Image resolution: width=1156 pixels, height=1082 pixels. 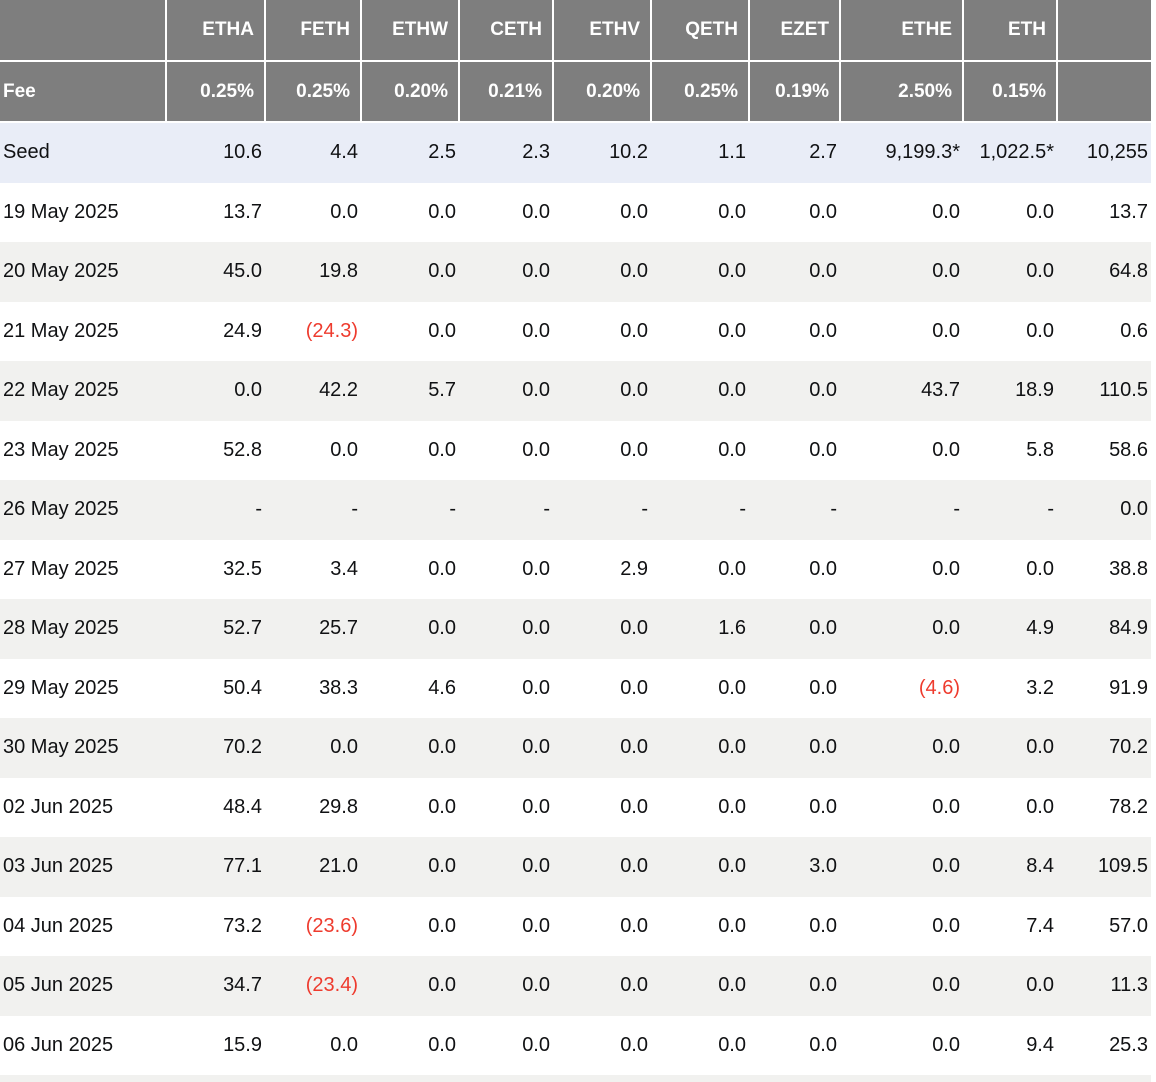 What do you see at coordinates (1040, 866) in the screenshot?
I see `flow-value: 8.4` at bounding box center [1040, 866].